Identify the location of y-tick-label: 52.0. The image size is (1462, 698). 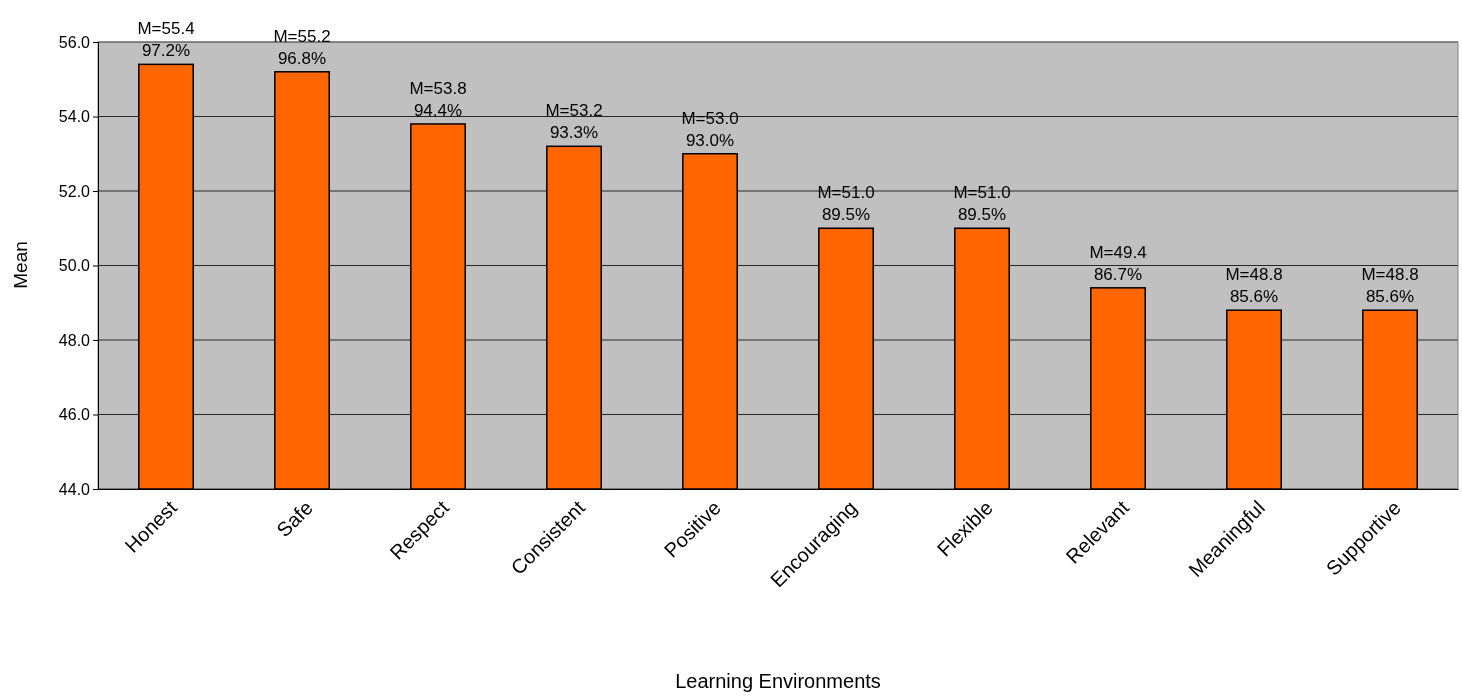
(74, 191).